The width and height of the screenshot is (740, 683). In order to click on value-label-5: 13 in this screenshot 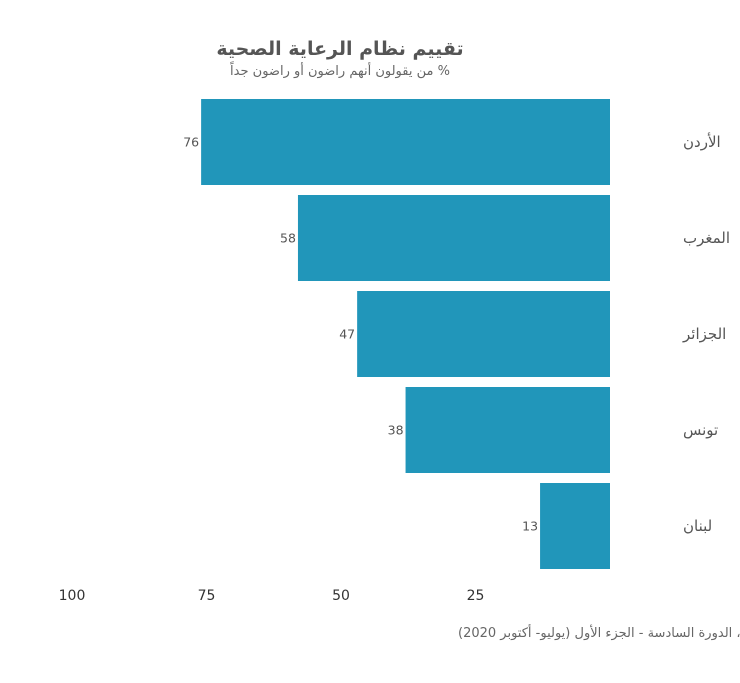, I will do `click(530, 526)`.